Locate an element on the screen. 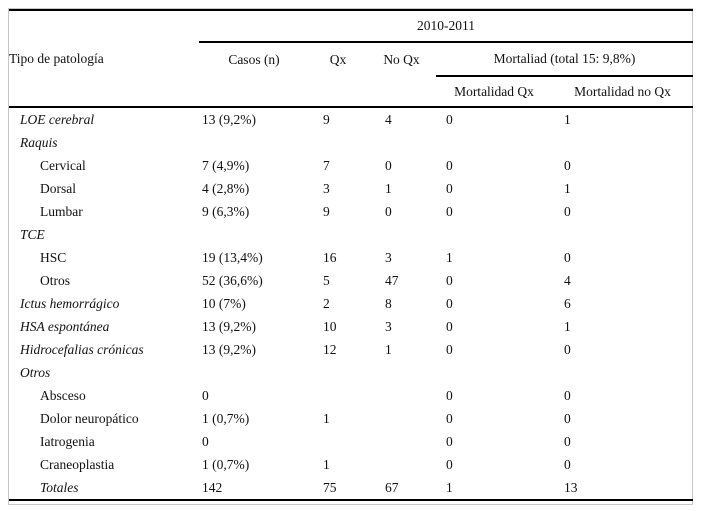 The height and width of the screenshot is (511, 703). mortality-group-header: Mortaliad (total 15: 9,8%) is located at coordinates (565, 59).